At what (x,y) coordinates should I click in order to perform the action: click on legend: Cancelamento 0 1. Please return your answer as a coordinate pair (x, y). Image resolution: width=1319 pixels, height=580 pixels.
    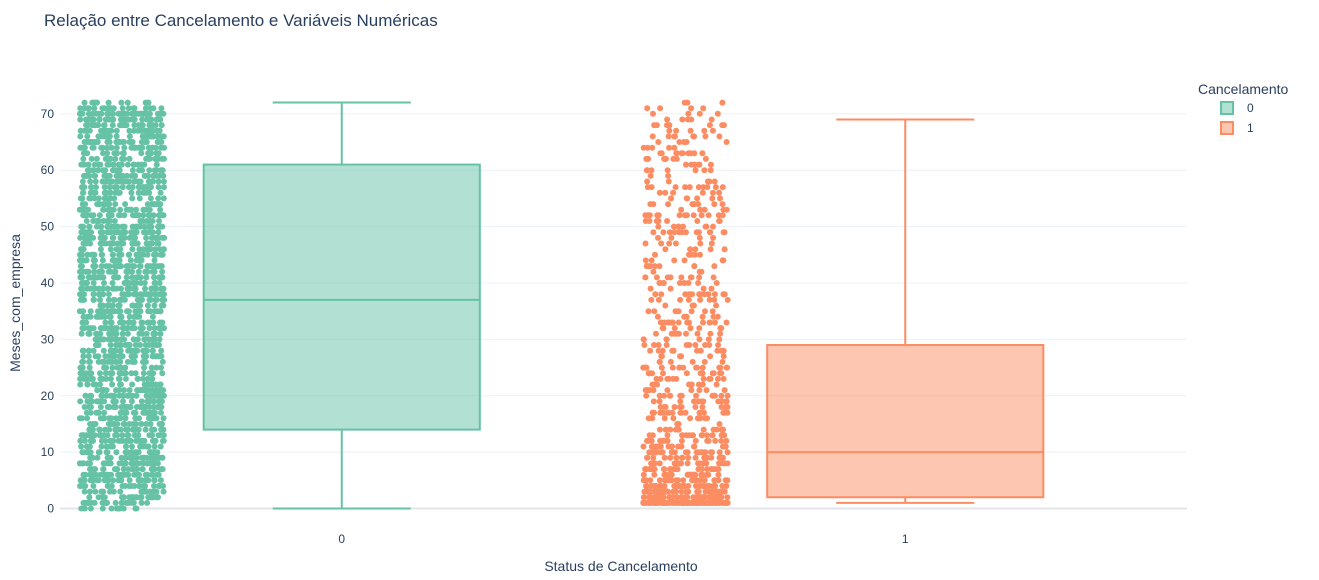
    Looking at the image, I should click on (1243, 108).